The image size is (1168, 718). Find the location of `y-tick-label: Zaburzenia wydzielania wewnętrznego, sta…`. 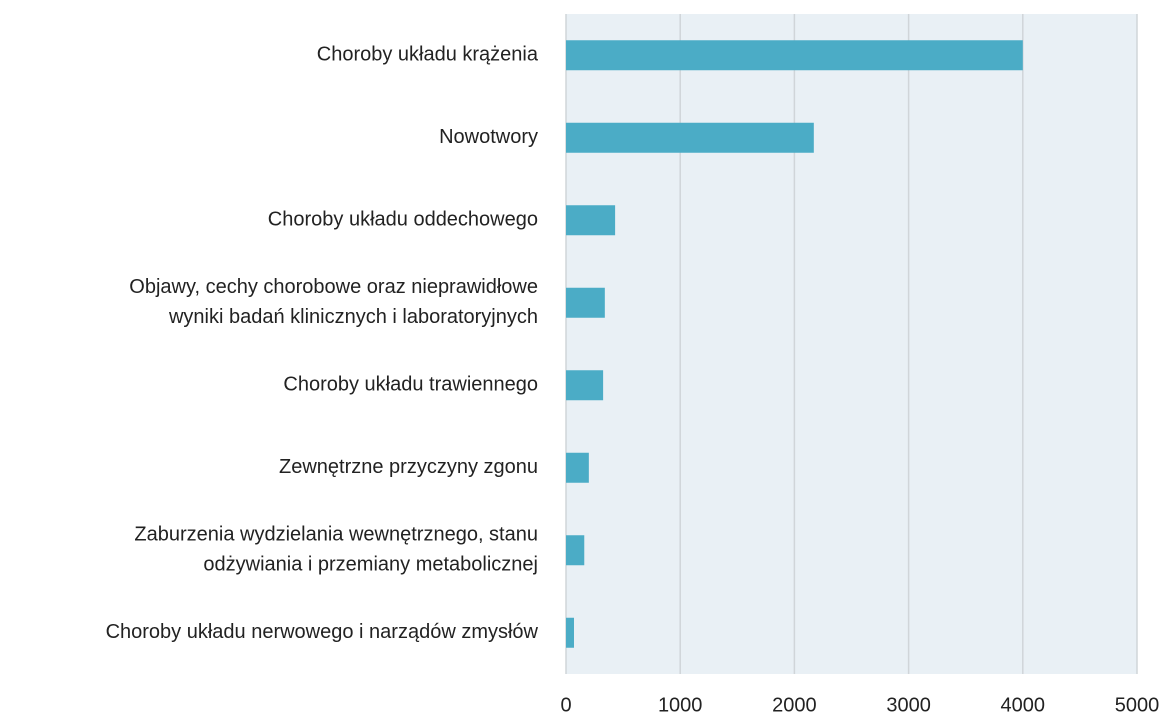

y-tick-label: Zaburzenia wydzielania wewnętrznego, sta… is located at coordinates (336, 550).